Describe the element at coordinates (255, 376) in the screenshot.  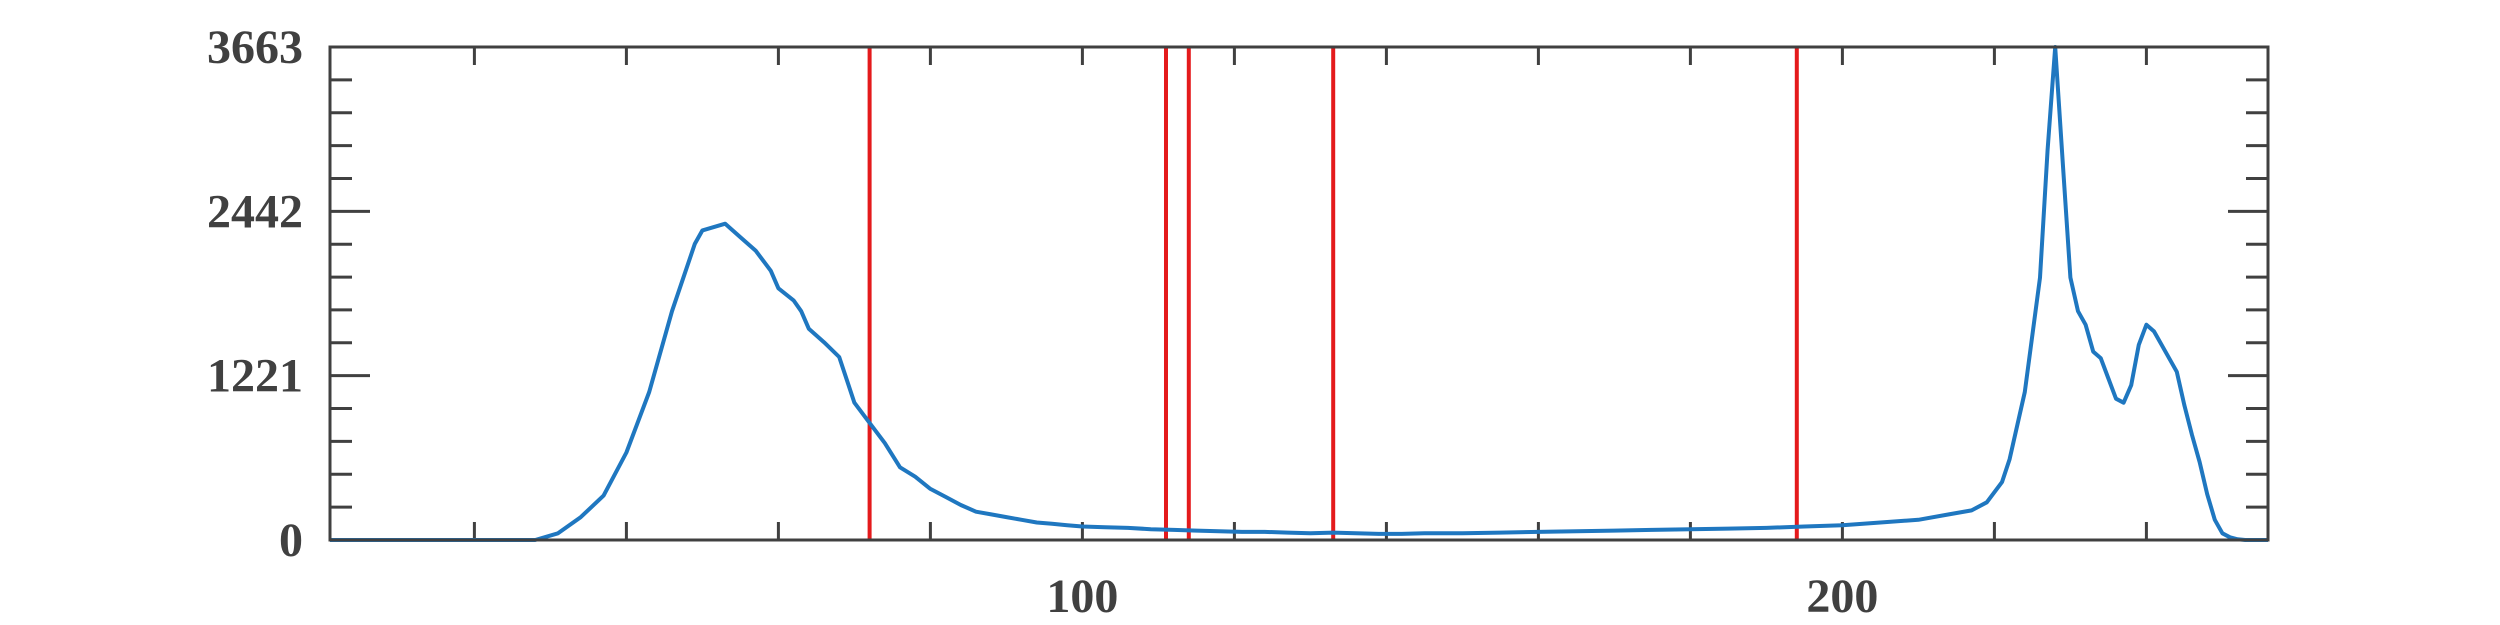
I see `y-tick-label: 1221` at that location.